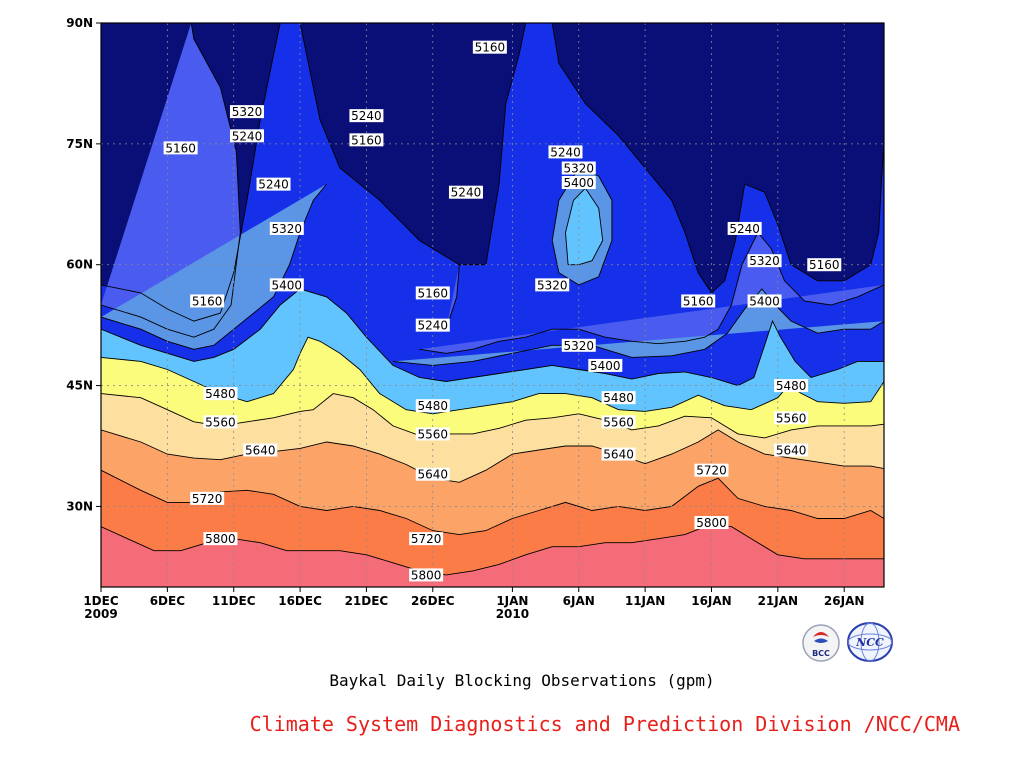  Describe the element at coordinates (711, 601) in the screenshot. I see `x-tick-label: 16JAN` at that location.